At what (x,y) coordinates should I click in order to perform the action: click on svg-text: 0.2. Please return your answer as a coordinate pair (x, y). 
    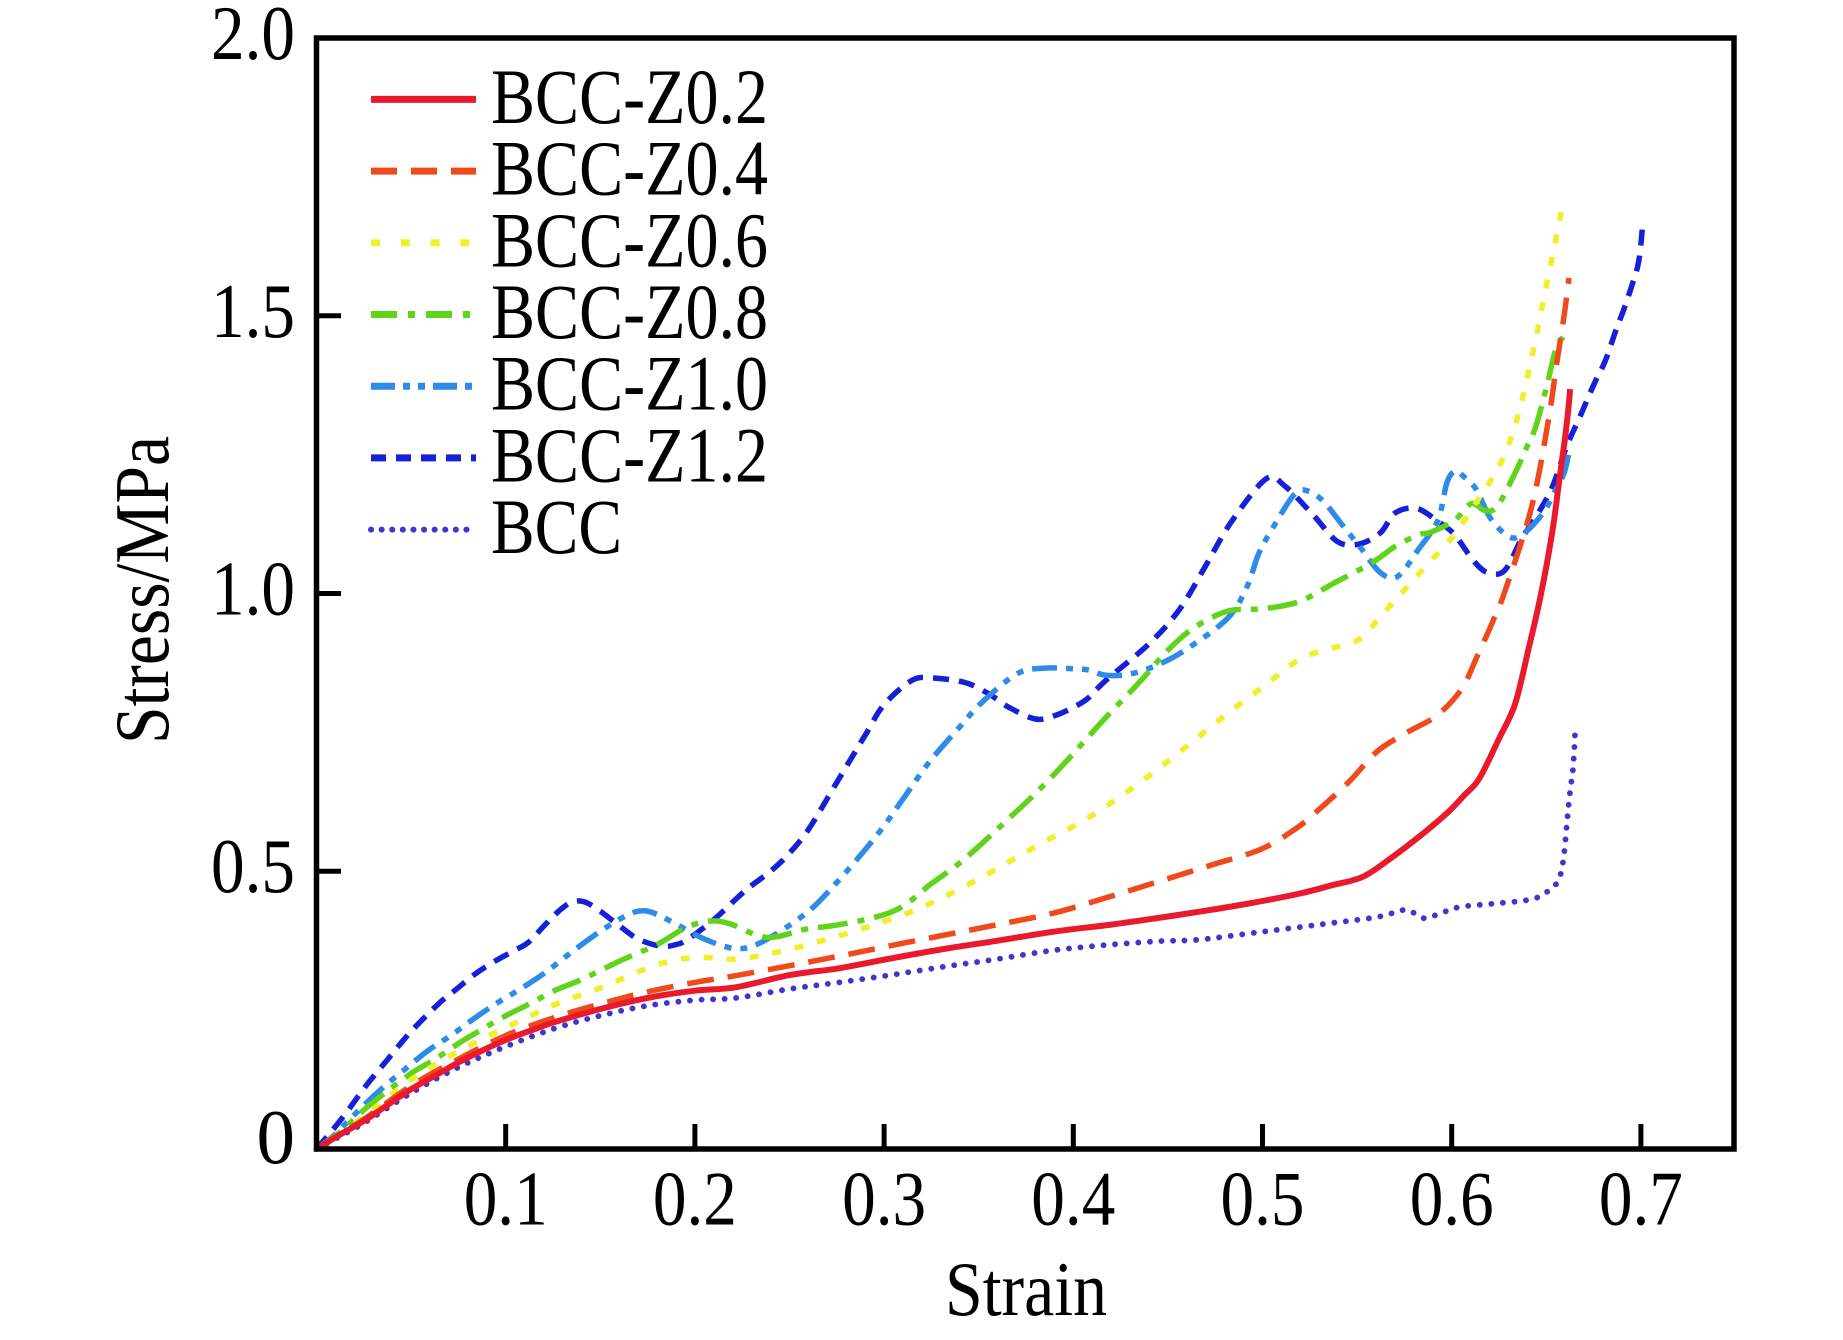
    Looking at the image, I should click on (695, 1199).